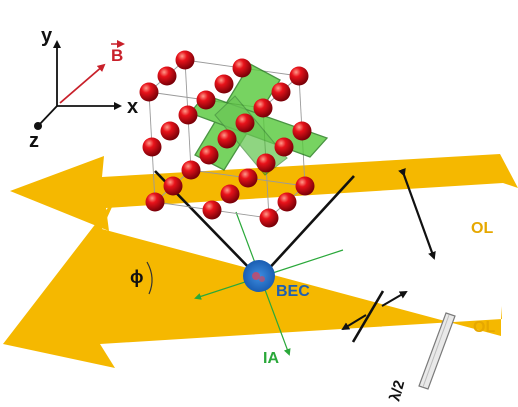  I want to click on axis-y-label: y, so click(47, 36).